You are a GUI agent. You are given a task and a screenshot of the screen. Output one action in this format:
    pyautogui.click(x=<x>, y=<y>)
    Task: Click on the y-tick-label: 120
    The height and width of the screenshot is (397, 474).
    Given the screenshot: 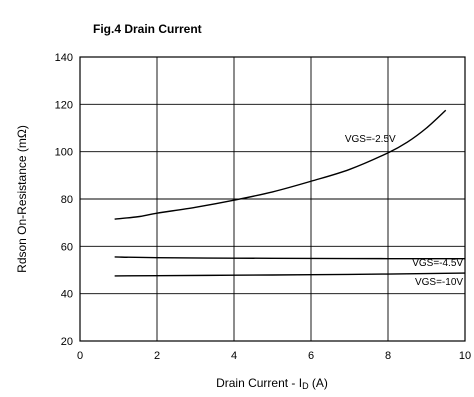 What is the action you would take?
    pyautogui.click(x=64, y=105)
    